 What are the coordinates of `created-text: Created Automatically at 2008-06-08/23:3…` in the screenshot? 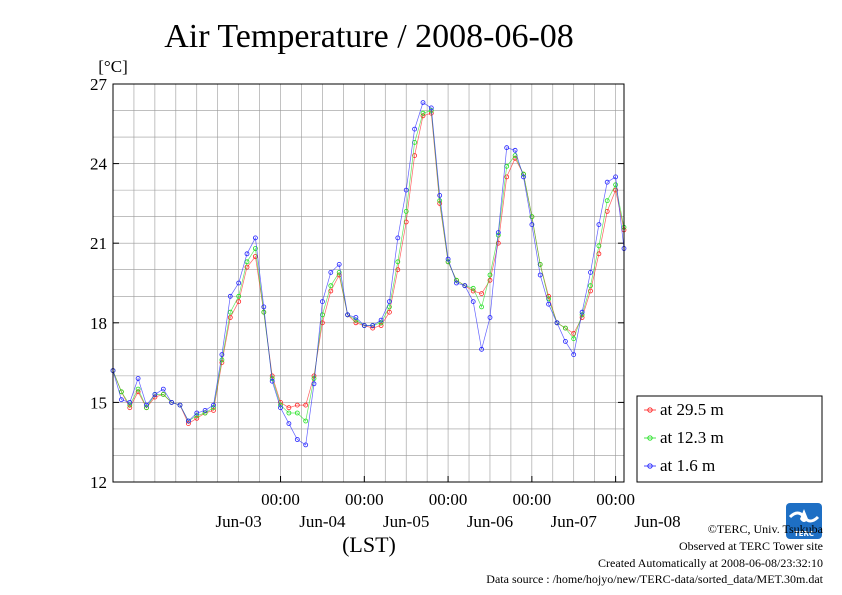 It's located at (710, 563).